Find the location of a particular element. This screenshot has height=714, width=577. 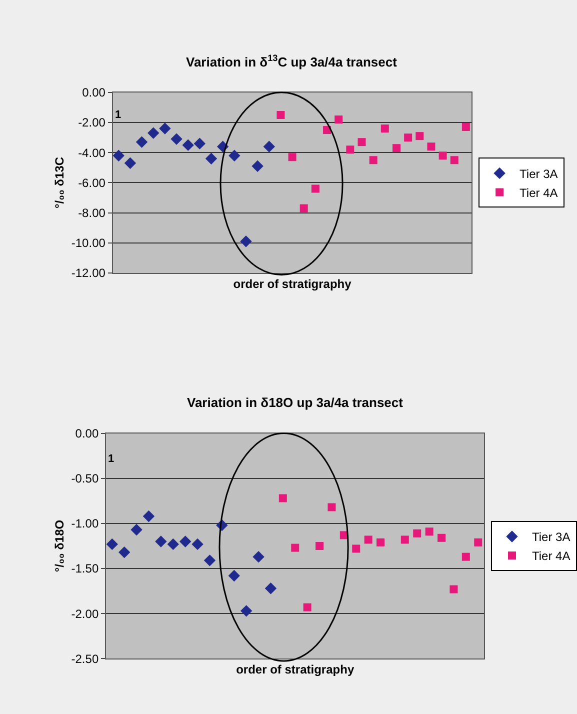

y-tick-label: -10.00 is located at coordinates (88, 243).